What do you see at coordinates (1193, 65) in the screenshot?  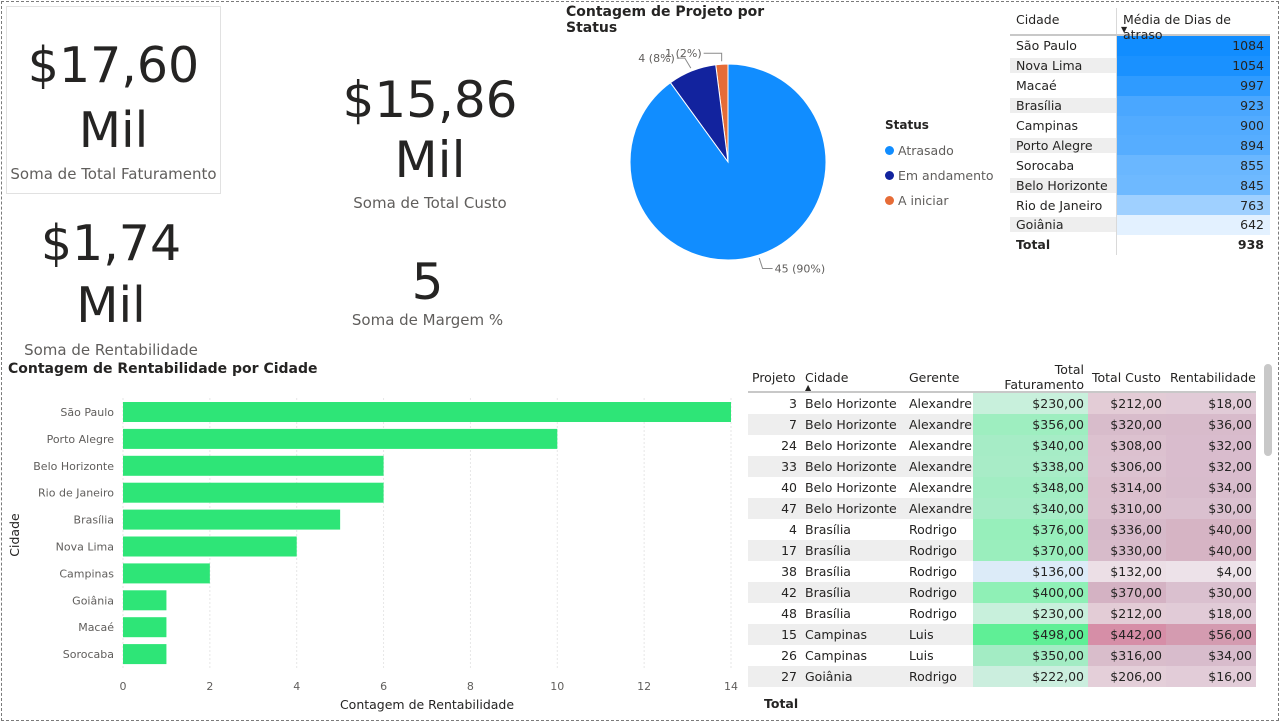 I see `delay-days-cell: 1054` at bounding box center [1193, 65].